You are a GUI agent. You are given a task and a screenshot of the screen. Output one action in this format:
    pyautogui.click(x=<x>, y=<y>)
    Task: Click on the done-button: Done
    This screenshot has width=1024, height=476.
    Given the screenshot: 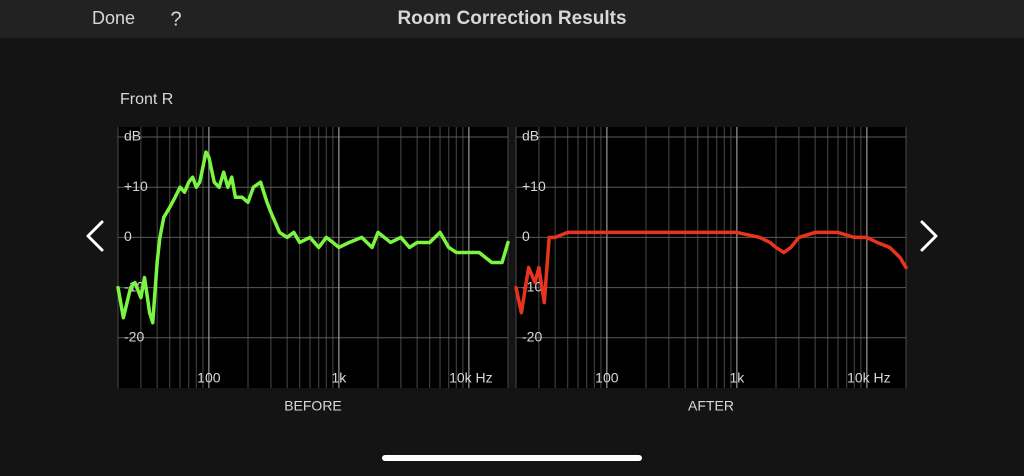 What is the action you would take?
    pyautogui.click(x=113, y=18)
    